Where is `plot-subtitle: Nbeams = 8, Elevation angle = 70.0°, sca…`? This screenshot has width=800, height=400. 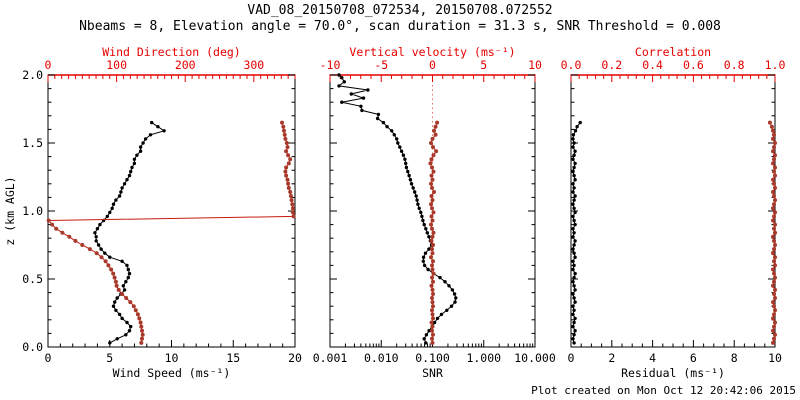
plot-subtitle: Nbeams = 8, Elevation angle = 70.0°, sca… is located at coordinates (400, 26).